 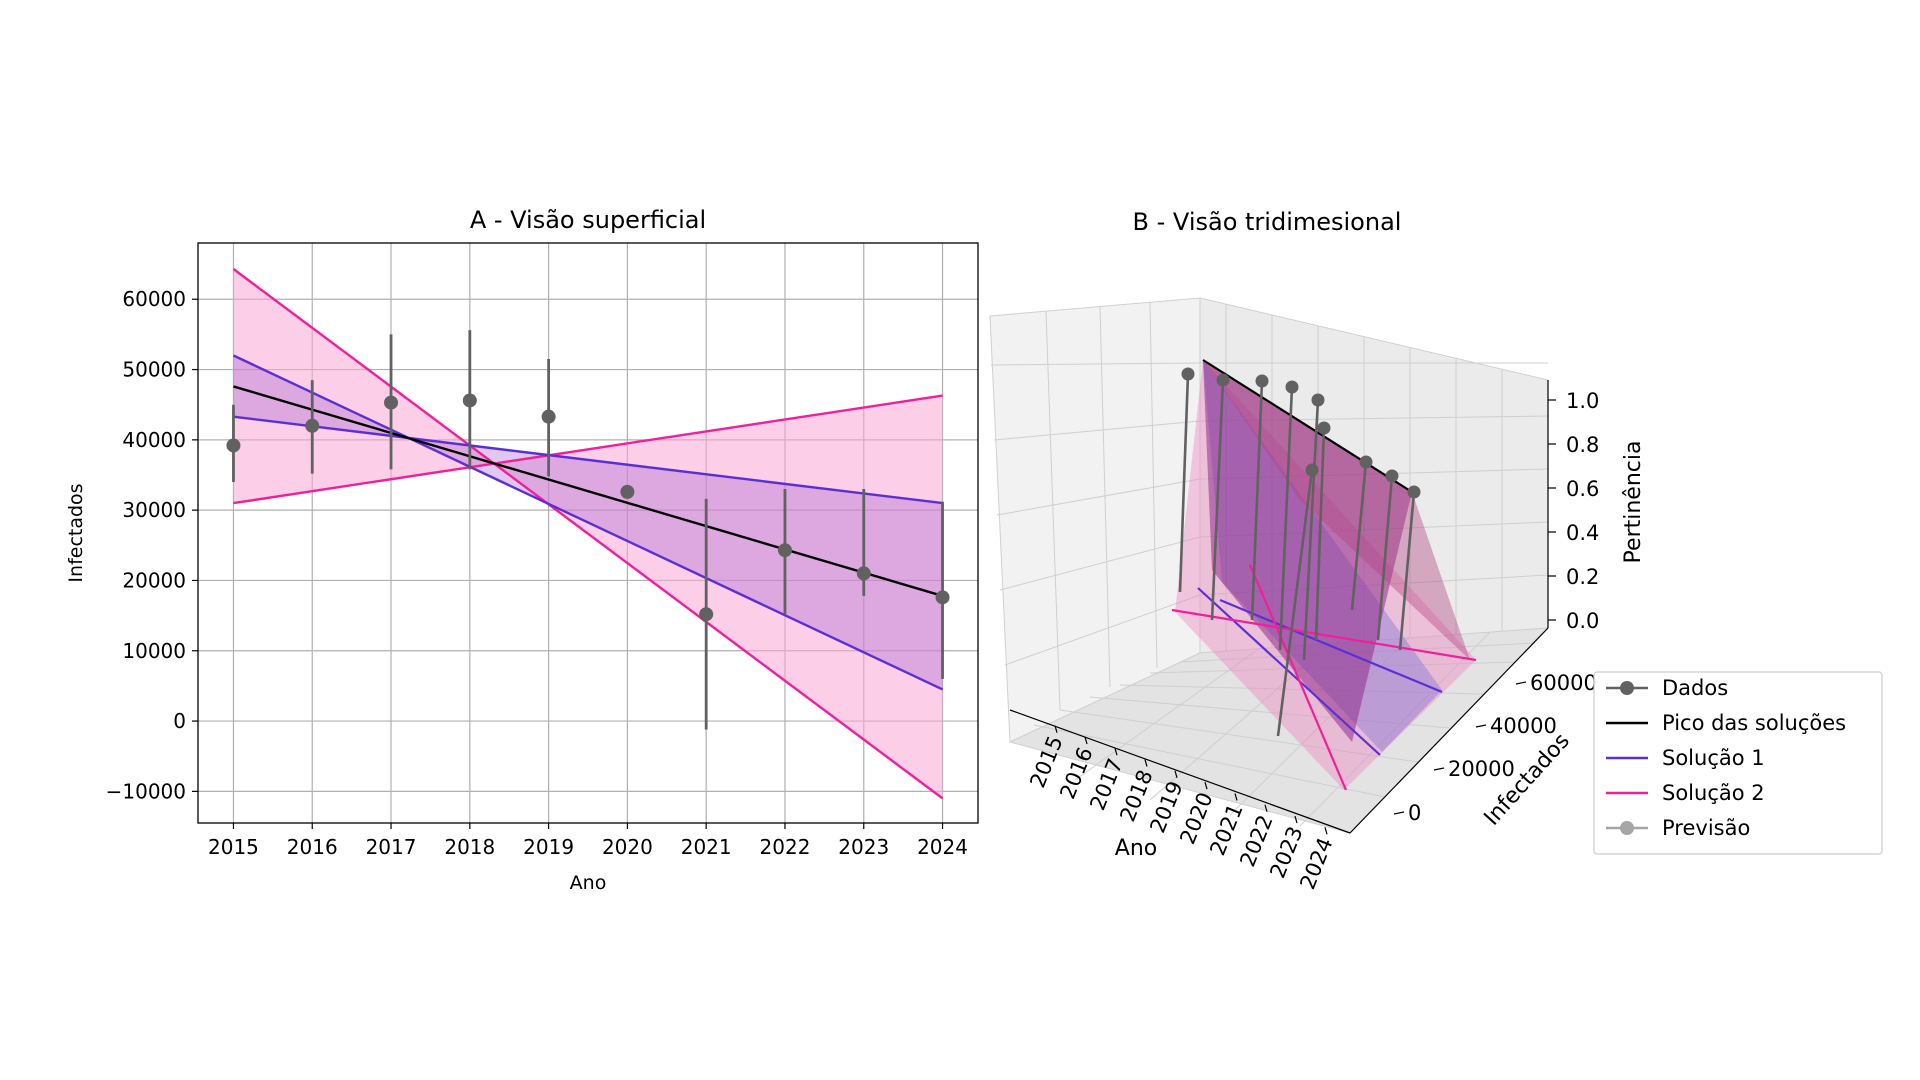 What do you see at coordinates (1582, 533) in the screenshot?
I see `z3d-tick-label: 0.4` at bounding box center [1582, 533].